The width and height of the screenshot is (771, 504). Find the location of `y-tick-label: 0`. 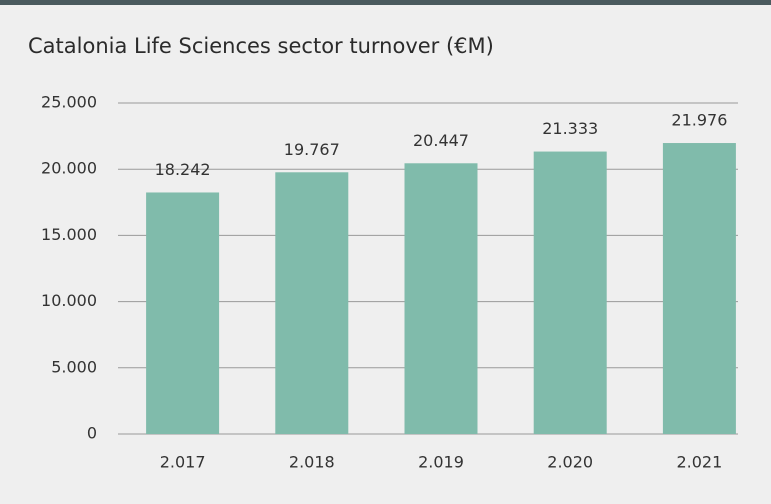

y-tick-label: 0 is located at coordinates (92, 433).